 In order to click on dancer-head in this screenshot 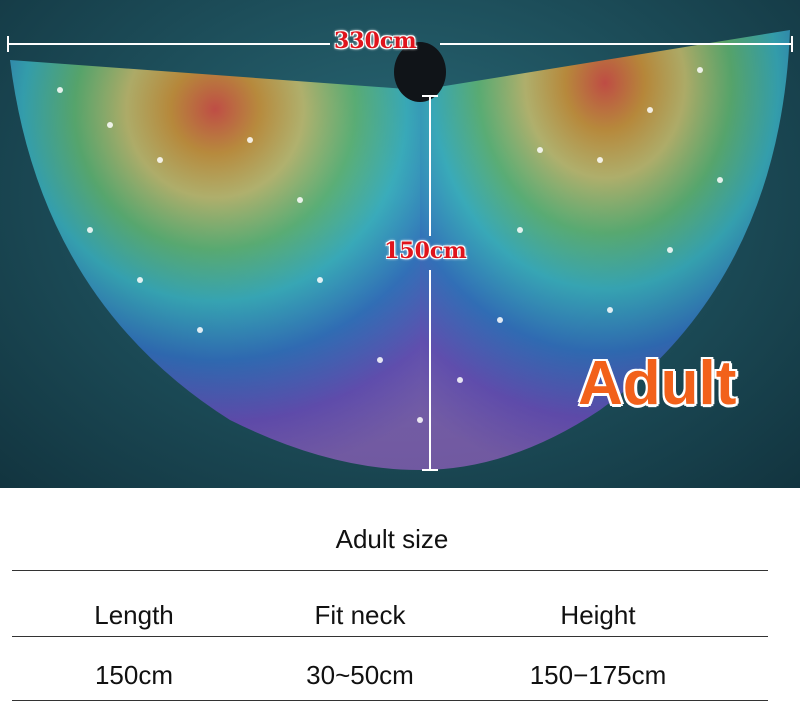, I will do `click(420, 72)`.